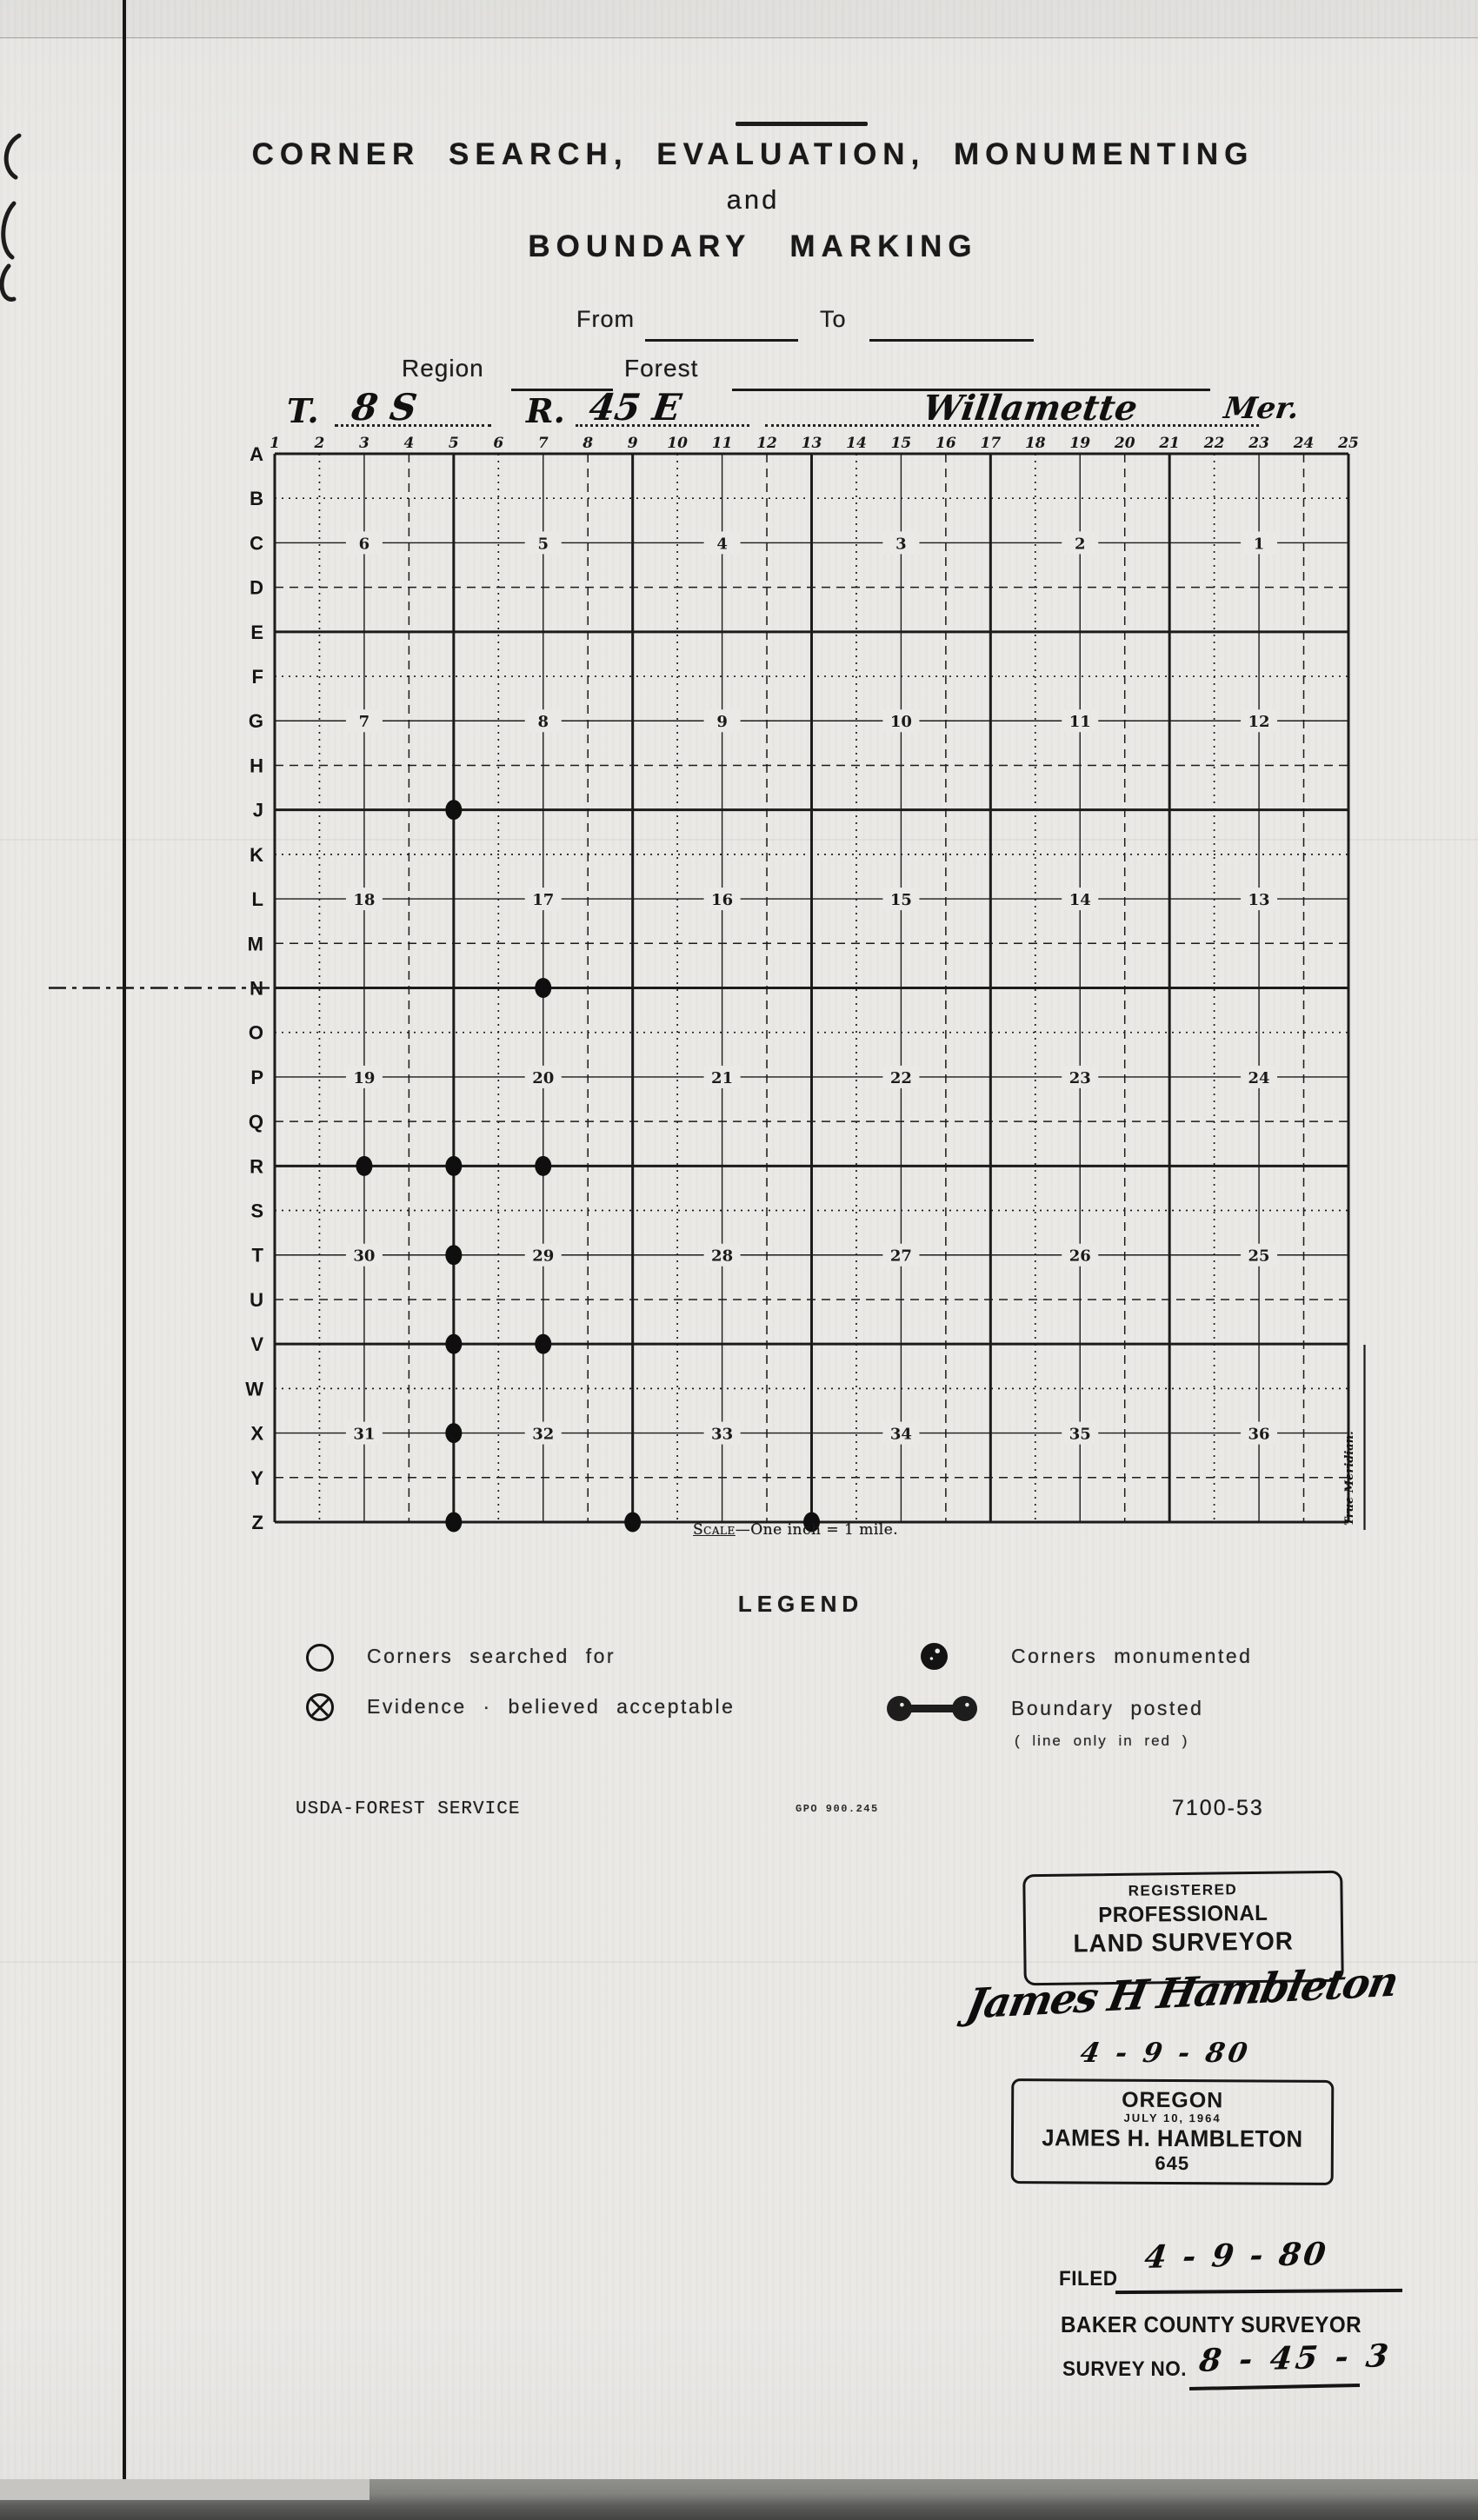 Image resolution: width=1478 pixels, height=2520 pixels. I want to click on grid-row-letter: T, so click(258, 1256).